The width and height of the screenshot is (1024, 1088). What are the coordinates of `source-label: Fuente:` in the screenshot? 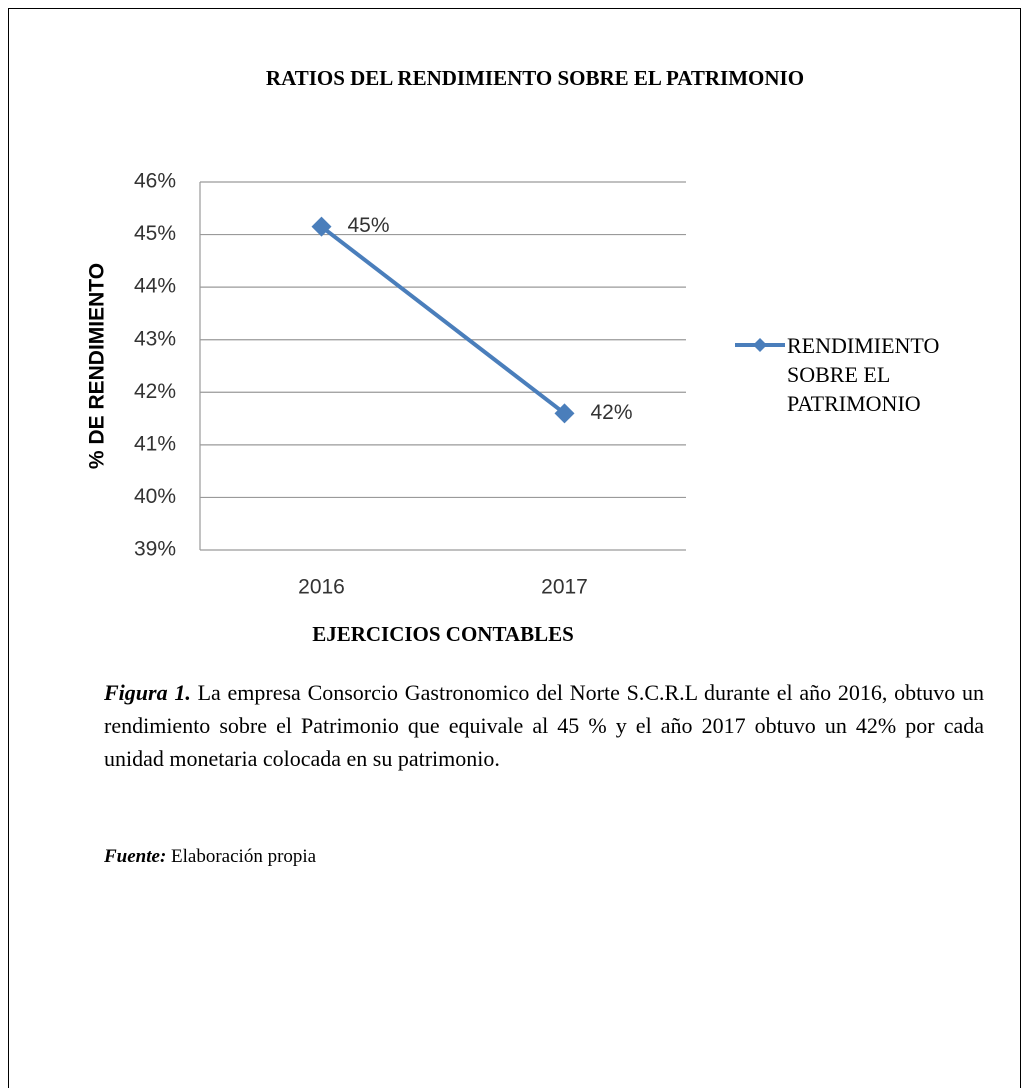 It's located at (135, 856).